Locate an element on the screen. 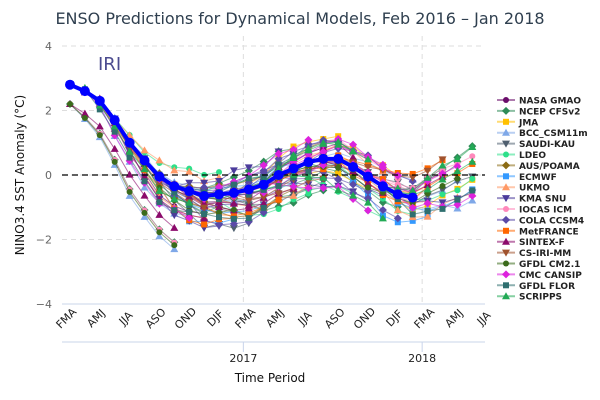 The image size is (600, 400). legend-item: CMC CANSIP is located at coordinates (539, 275).